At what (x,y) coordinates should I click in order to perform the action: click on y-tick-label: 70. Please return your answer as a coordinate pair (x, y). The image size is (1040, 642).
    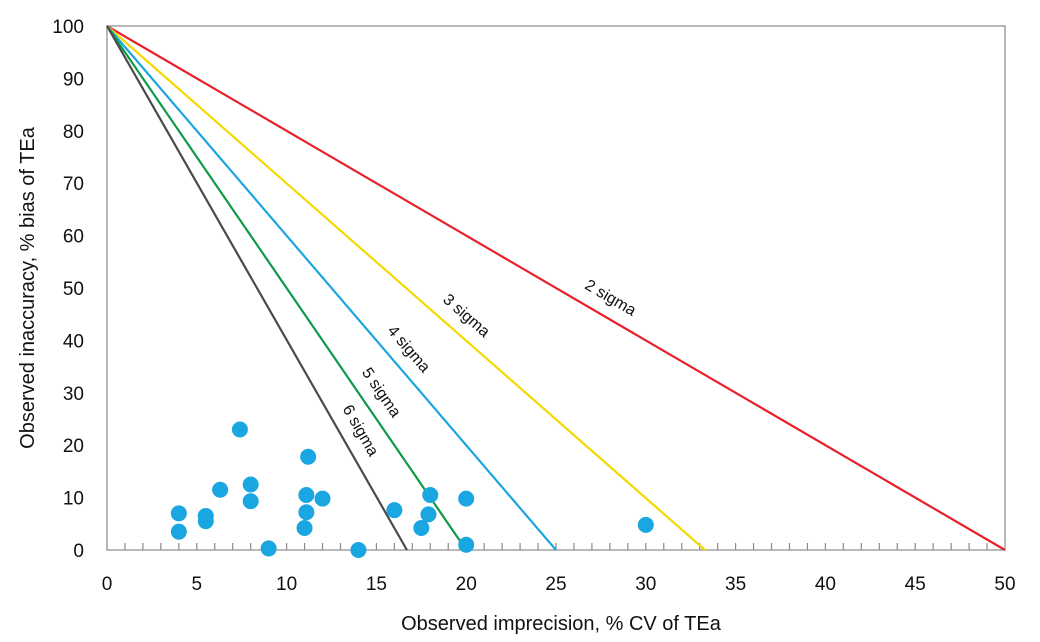
    Looking at the image, I should click on (73, 184).